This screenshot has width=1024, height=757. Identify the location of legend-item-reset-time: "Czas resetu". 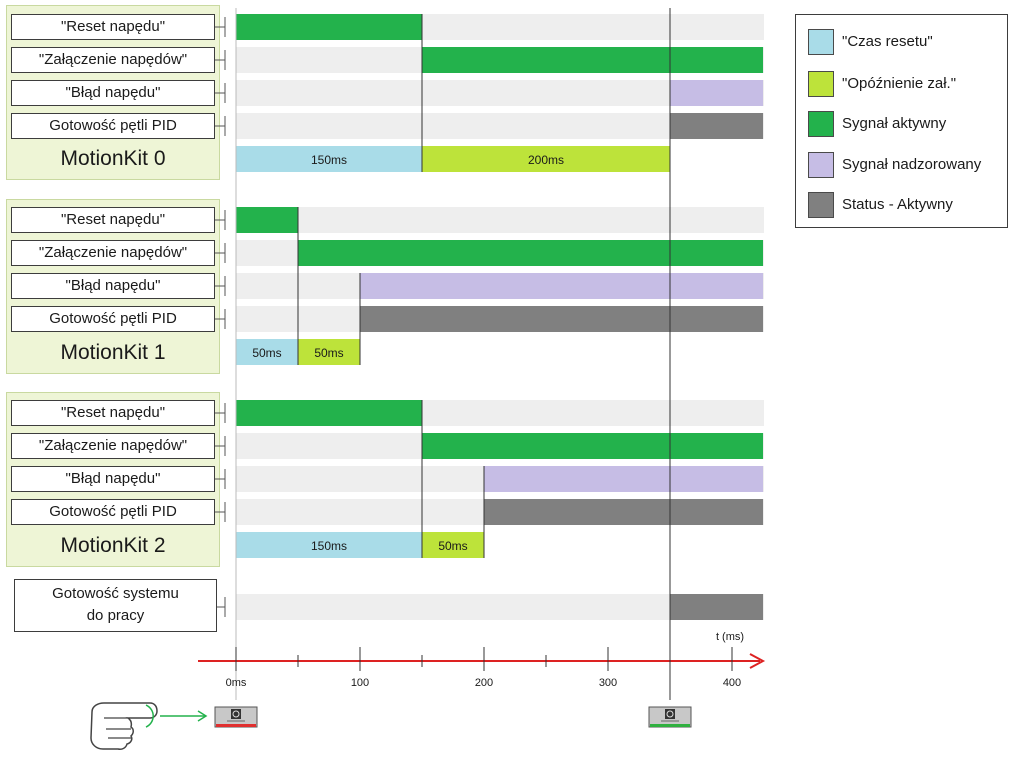
(905, 43).